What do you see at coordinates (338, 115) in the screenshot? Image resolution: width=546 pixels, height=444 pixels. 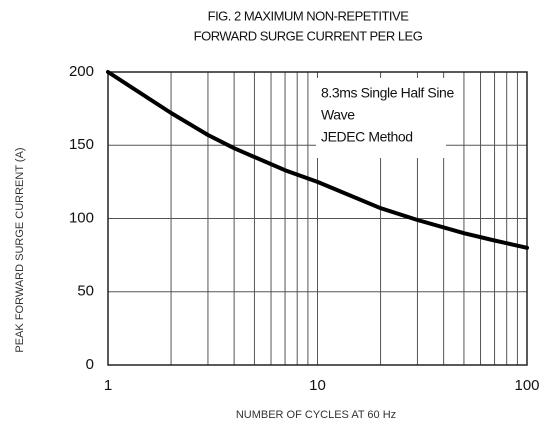 I see `annotation: Wave` at bounding box center [338, 115].